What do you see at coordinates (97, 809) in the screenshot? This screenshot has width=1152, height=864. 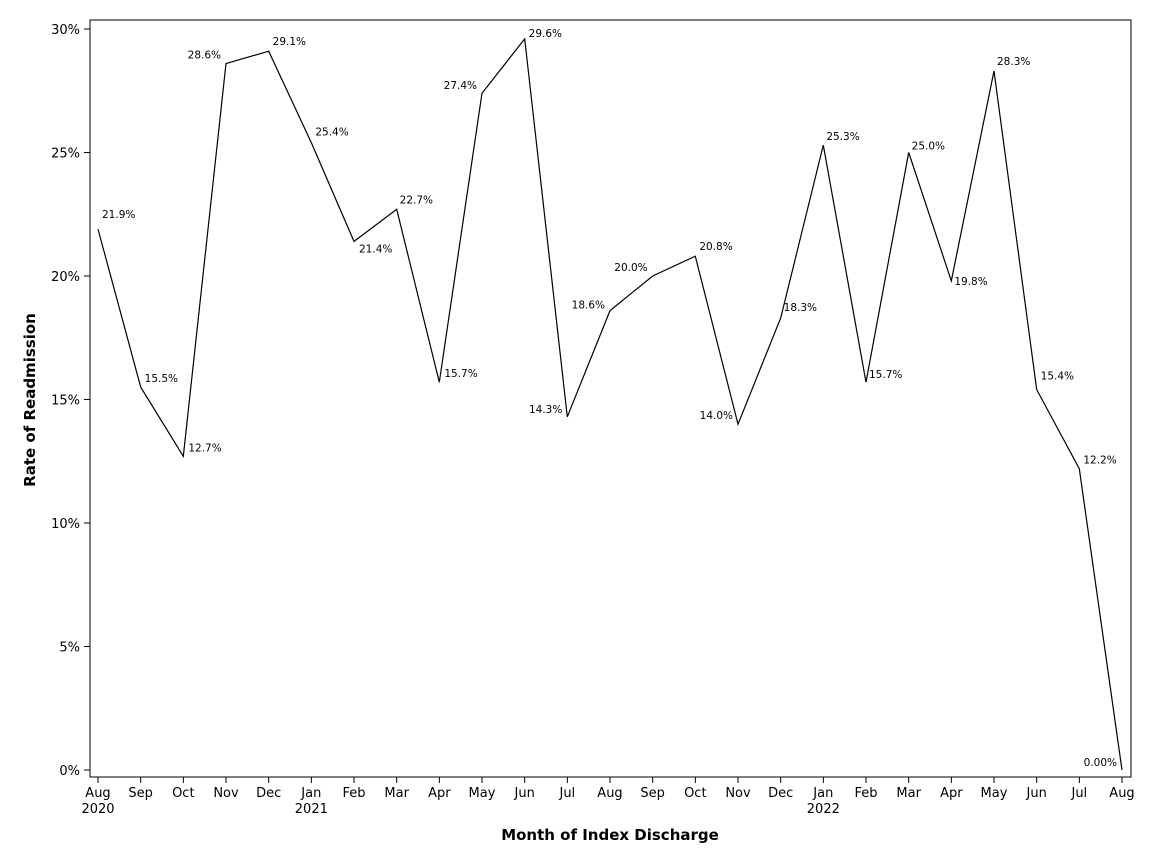 I see `x-tick-year-label: 2020` at bounding box center [97, 809].